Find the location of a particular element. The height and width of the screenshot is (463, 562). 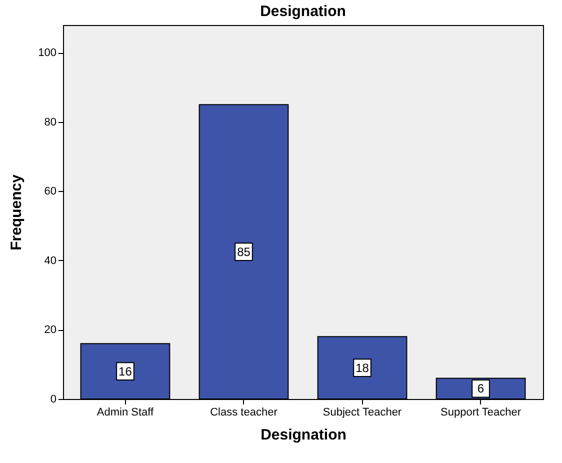

y-tick-label: 40 is located at coordinates (50, 260).